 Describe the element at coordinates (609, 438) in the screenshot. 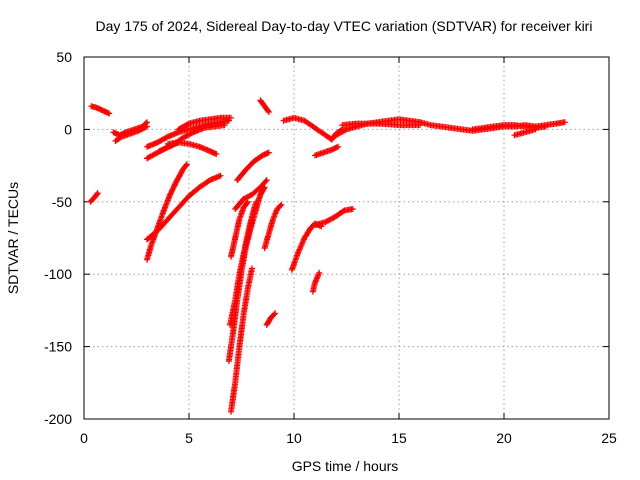

I see `x-tick-label: 25` at that location.